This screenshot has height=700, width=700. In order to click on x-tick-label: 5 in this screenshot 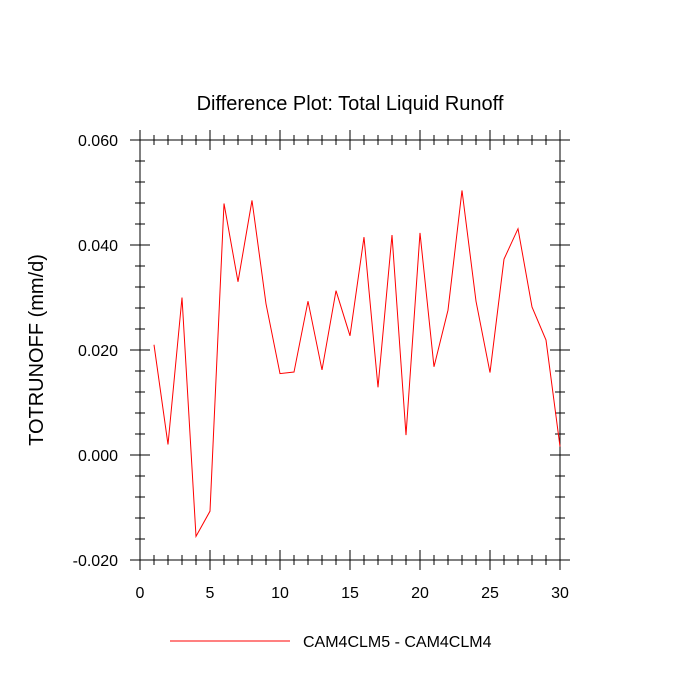, I will do `click(210, 593)`.